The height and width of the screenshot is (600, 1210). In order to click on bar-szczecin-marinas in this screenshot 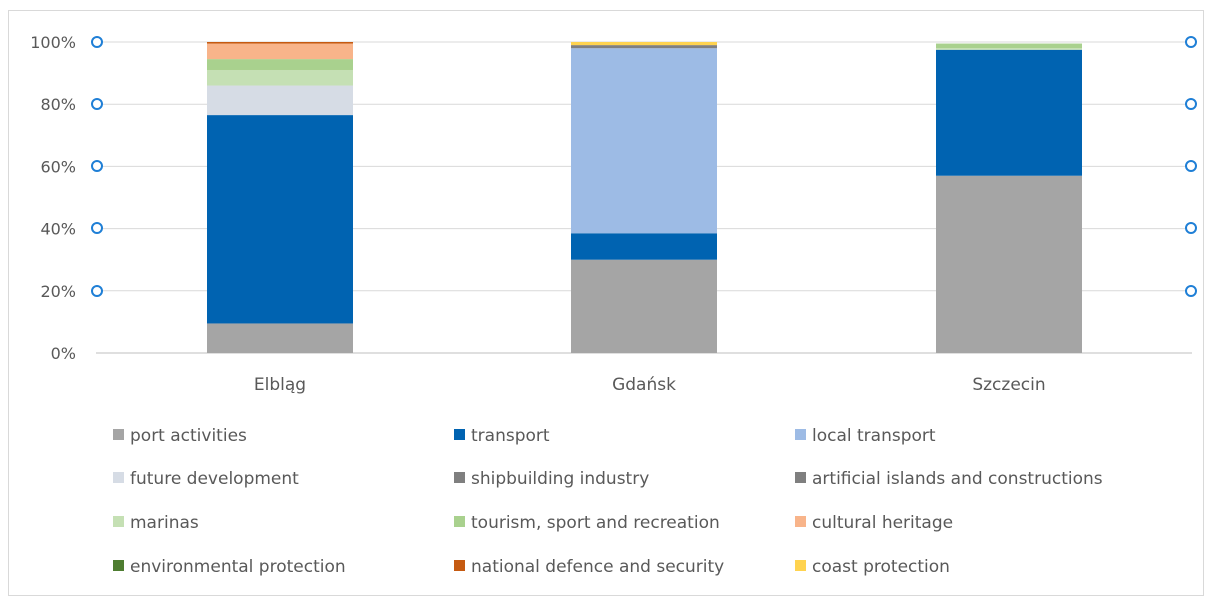, I will do `click(1009, 49)`.